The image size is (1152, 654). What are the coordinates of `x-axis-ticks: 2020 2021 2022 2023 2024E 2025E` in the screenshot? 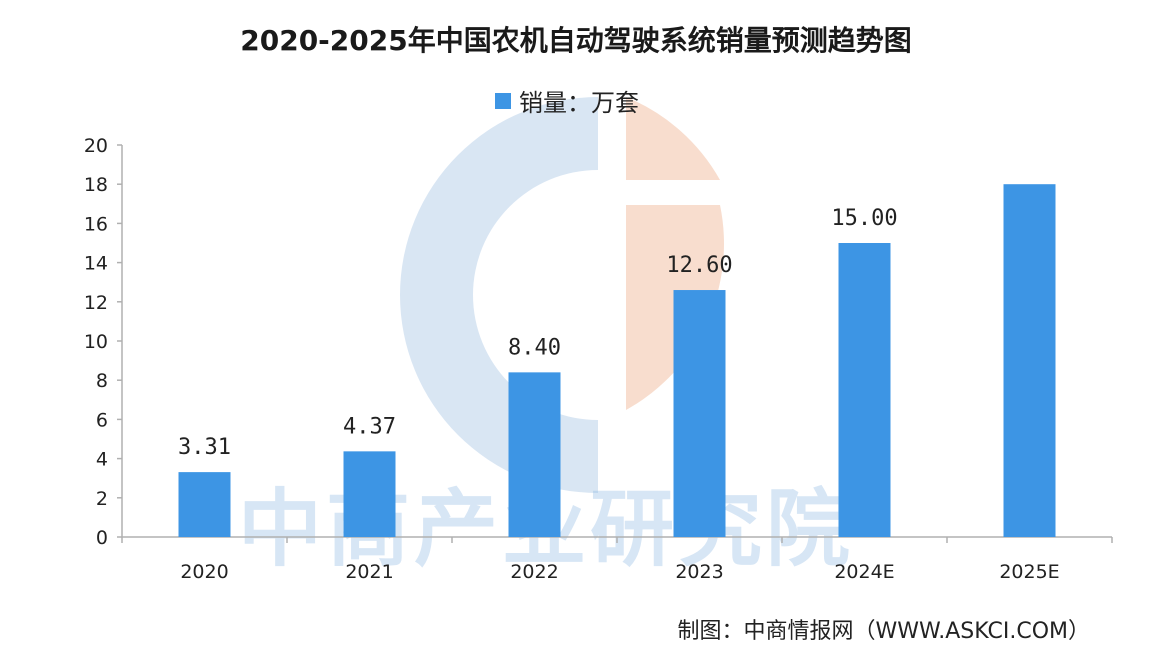 It's located at (617, 560).